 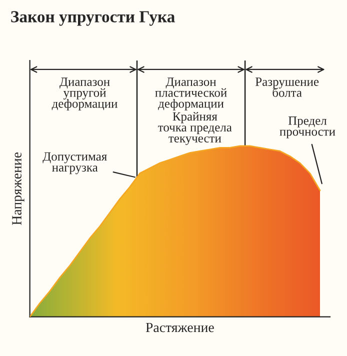 I want to click on text: Разрушение болта, so click(x=287, y=87).